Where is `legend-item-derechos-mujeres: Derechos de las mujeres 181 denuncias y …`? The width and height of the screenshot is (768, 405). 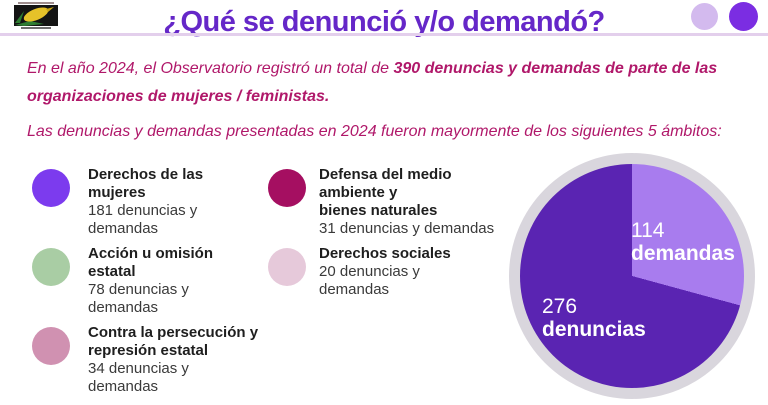
legend-item-derechos-mujeres: Derechos de las mujeres 181 denuncias y … is located at coordinates (147, 202).